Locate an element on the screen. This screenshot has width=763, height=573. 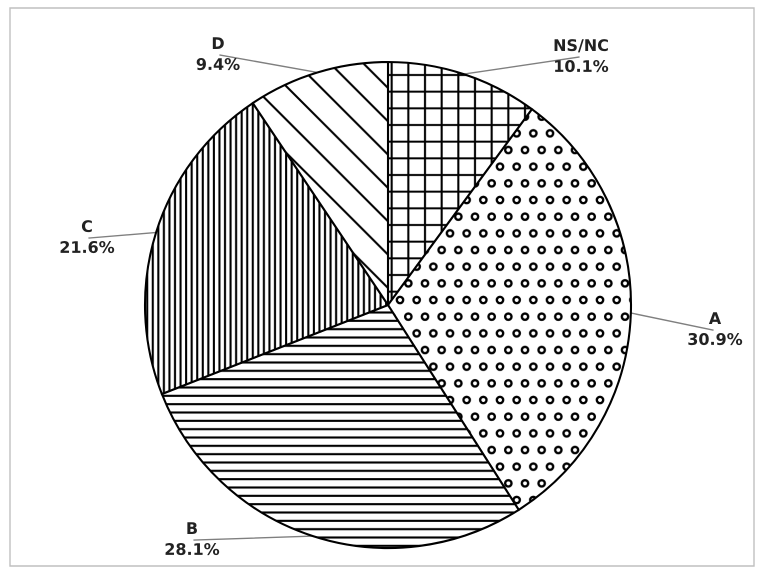
slice-label: A is located at coordinates (715, 318).